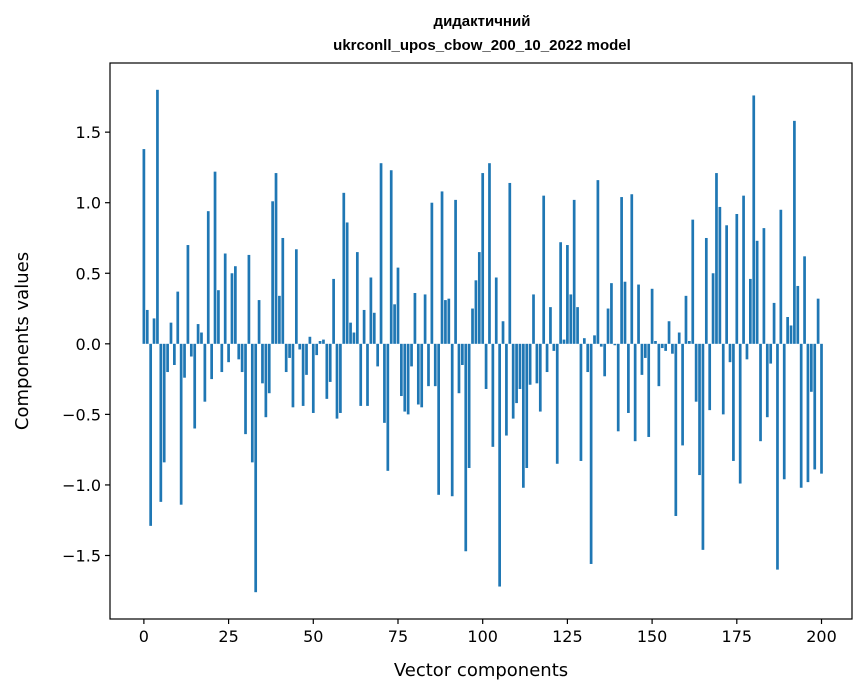 The height and width of the screenshot is (696, 867). Describe the element at coordinates (652, 636) in the screenshot. I see `x-tick-label-150: 150` at that location.